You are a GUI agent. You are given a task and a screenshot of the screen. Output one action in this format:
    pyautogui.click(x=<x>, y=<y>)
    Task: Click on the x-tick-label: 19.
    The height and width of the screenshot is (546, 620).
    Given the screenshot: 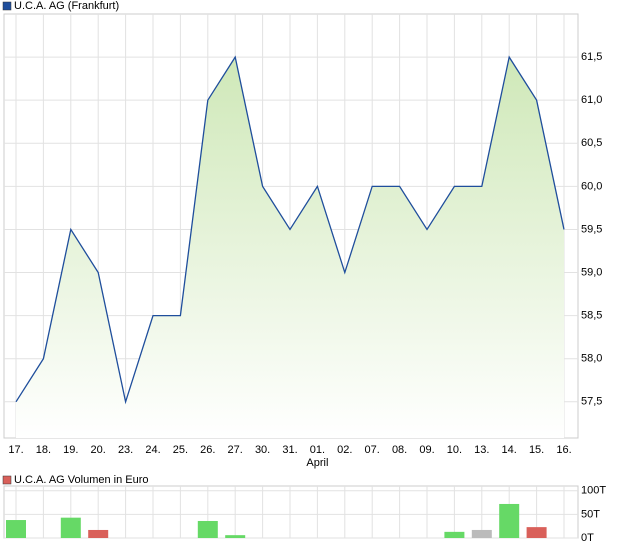 What is the action you would take?
    pyautogui.click(x=70, y=450)
    